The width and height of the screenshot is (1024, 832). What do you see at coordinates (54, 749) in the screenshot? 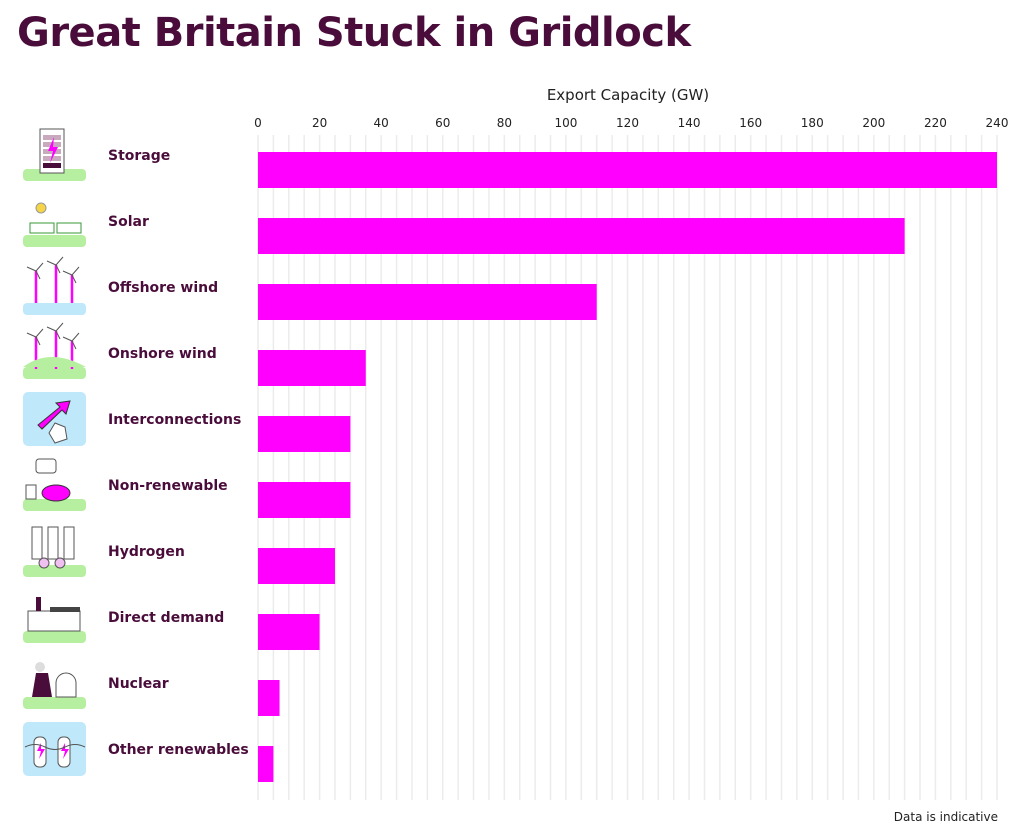
I see `tidal-icon` at bounding box center [54, 749].